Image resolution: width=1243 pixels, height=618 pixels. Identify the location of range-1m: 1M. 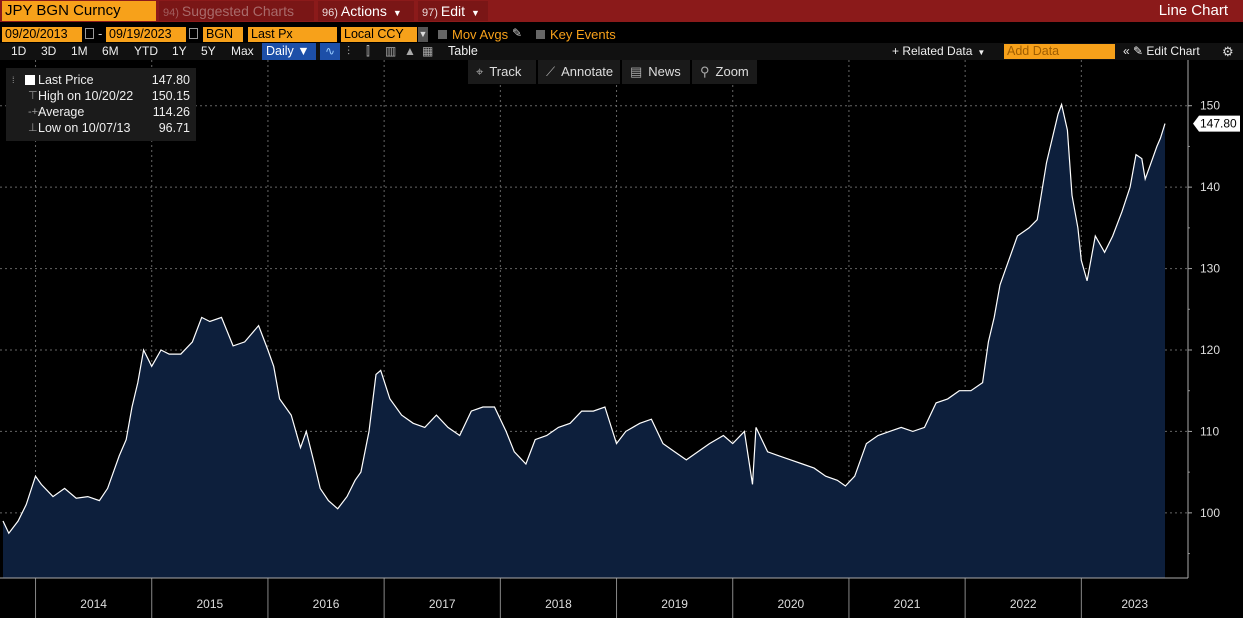
(79, 51).